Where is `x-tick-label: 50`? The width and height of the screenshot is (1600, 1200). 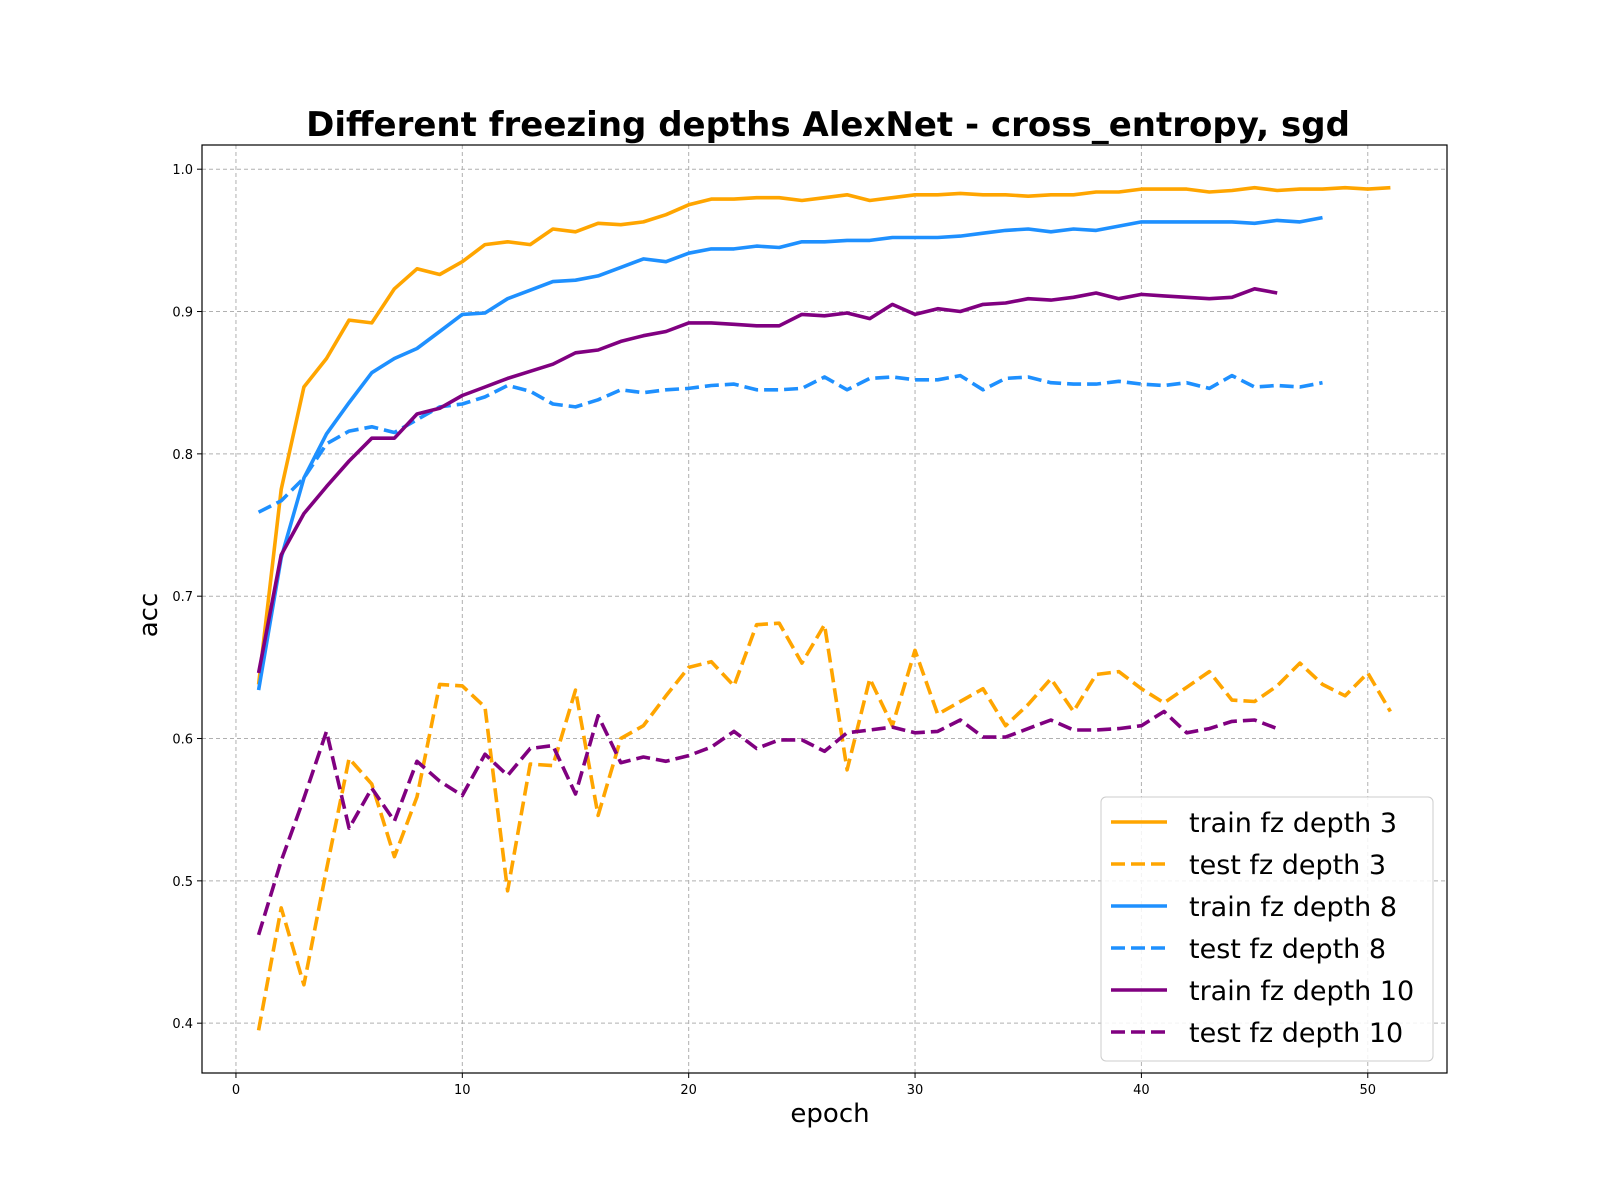 x-tick-label: 50 is located at coordinates (1367, 1090).